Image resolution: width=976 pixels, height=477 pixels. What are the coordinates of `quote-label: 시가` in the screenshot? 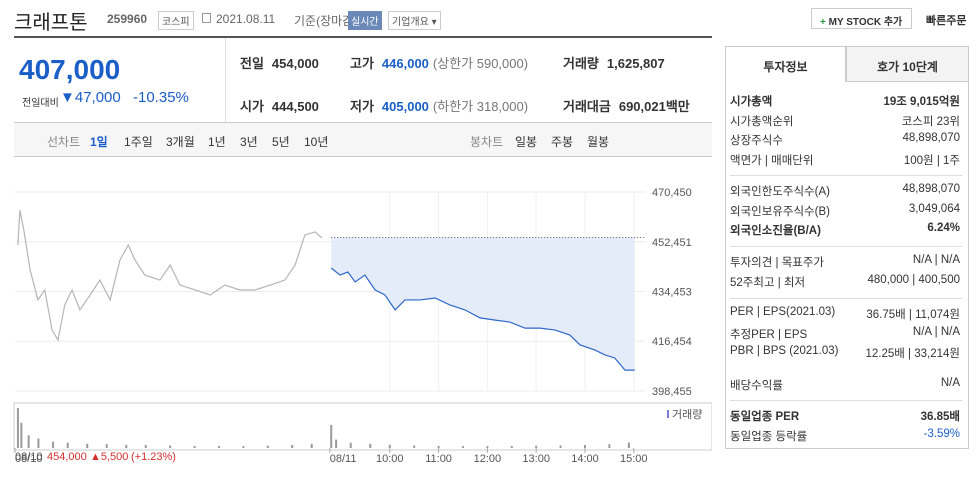 It's located at (252, 106).